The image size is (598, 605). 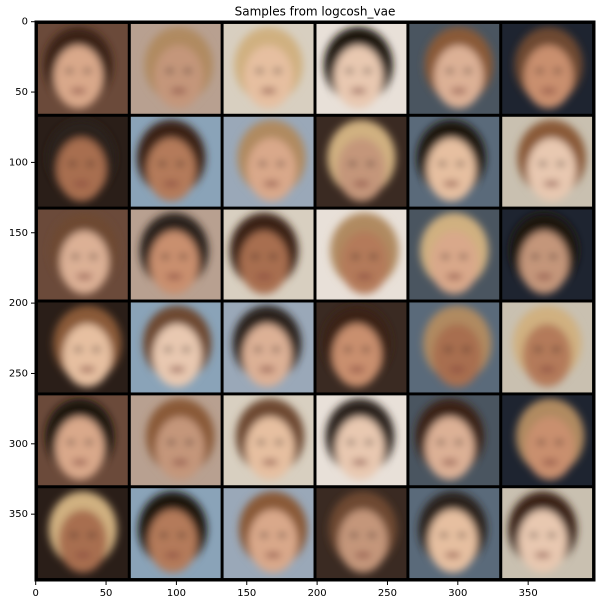 I want to click on x-tick-label: 350, so click(x=528, y=593).